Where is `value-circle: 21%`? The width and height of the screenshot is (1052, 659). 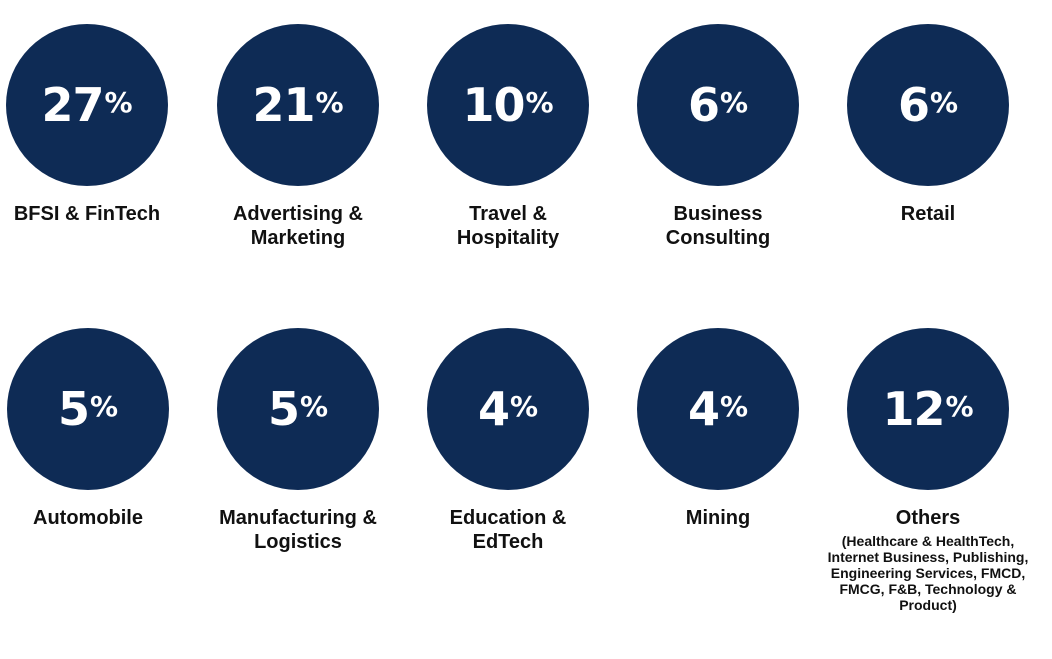 value-circle: 21% is located at coordinates (298, 105).